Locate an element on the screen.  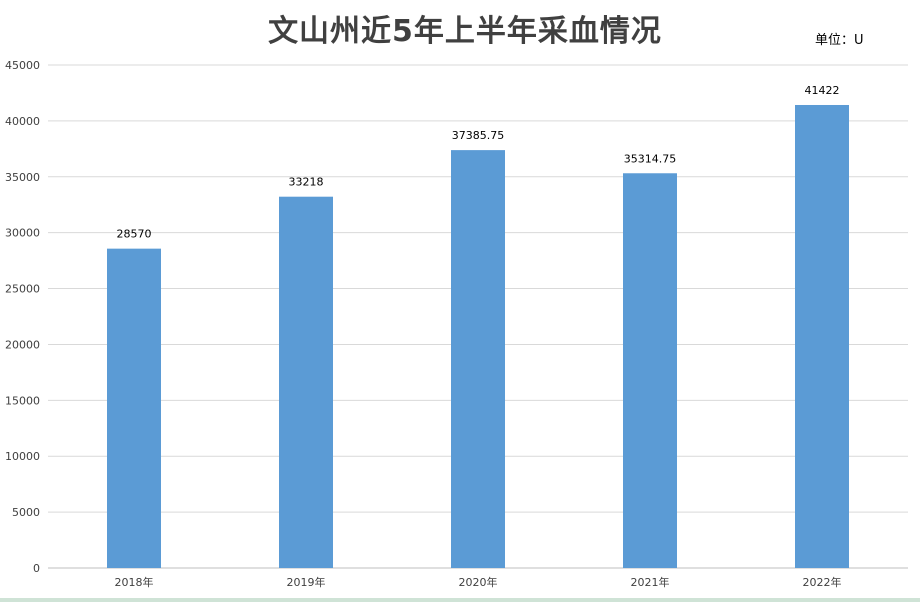
y-tick-label: 40000 is located at coordinates (22, 121).